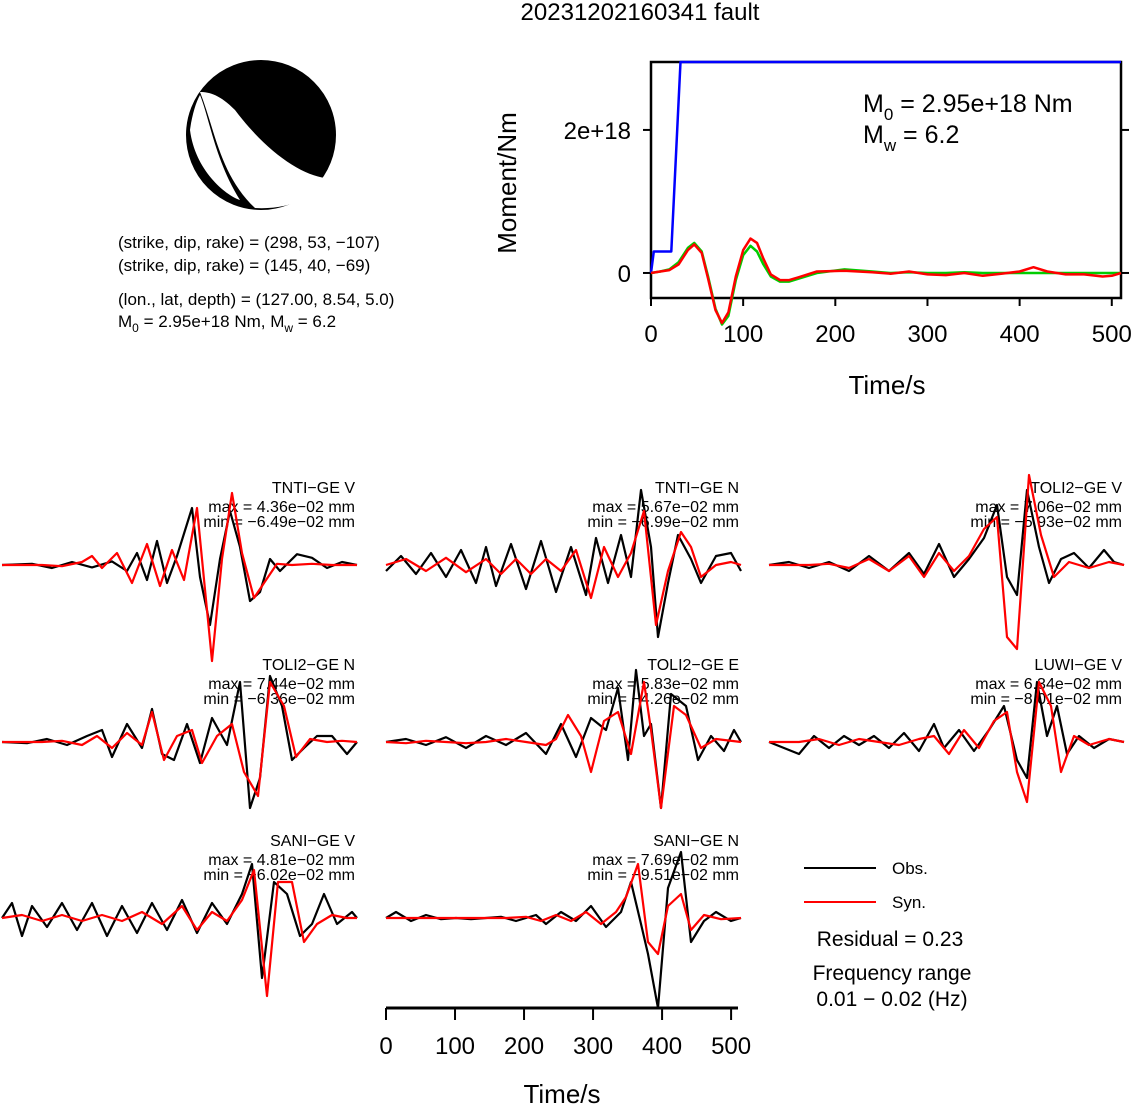 The image size is (1137, 1106). What do you see at coordinates (693, 665) in the screenshot?
I see `station-name: TOLI2−GE E` at bounding box center [693, 665].